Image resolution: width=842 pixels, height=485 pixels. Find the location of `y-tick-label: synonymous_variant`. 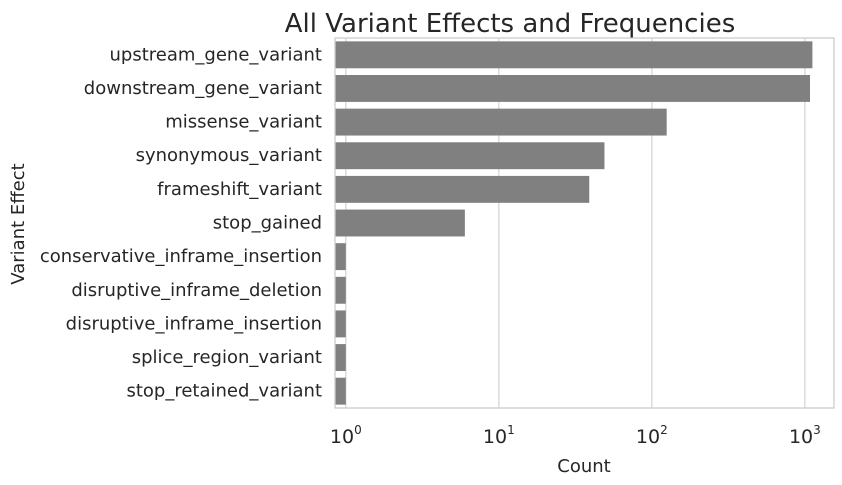

y-tick-label: synonymous_variant is located at coordinates (229, 155).